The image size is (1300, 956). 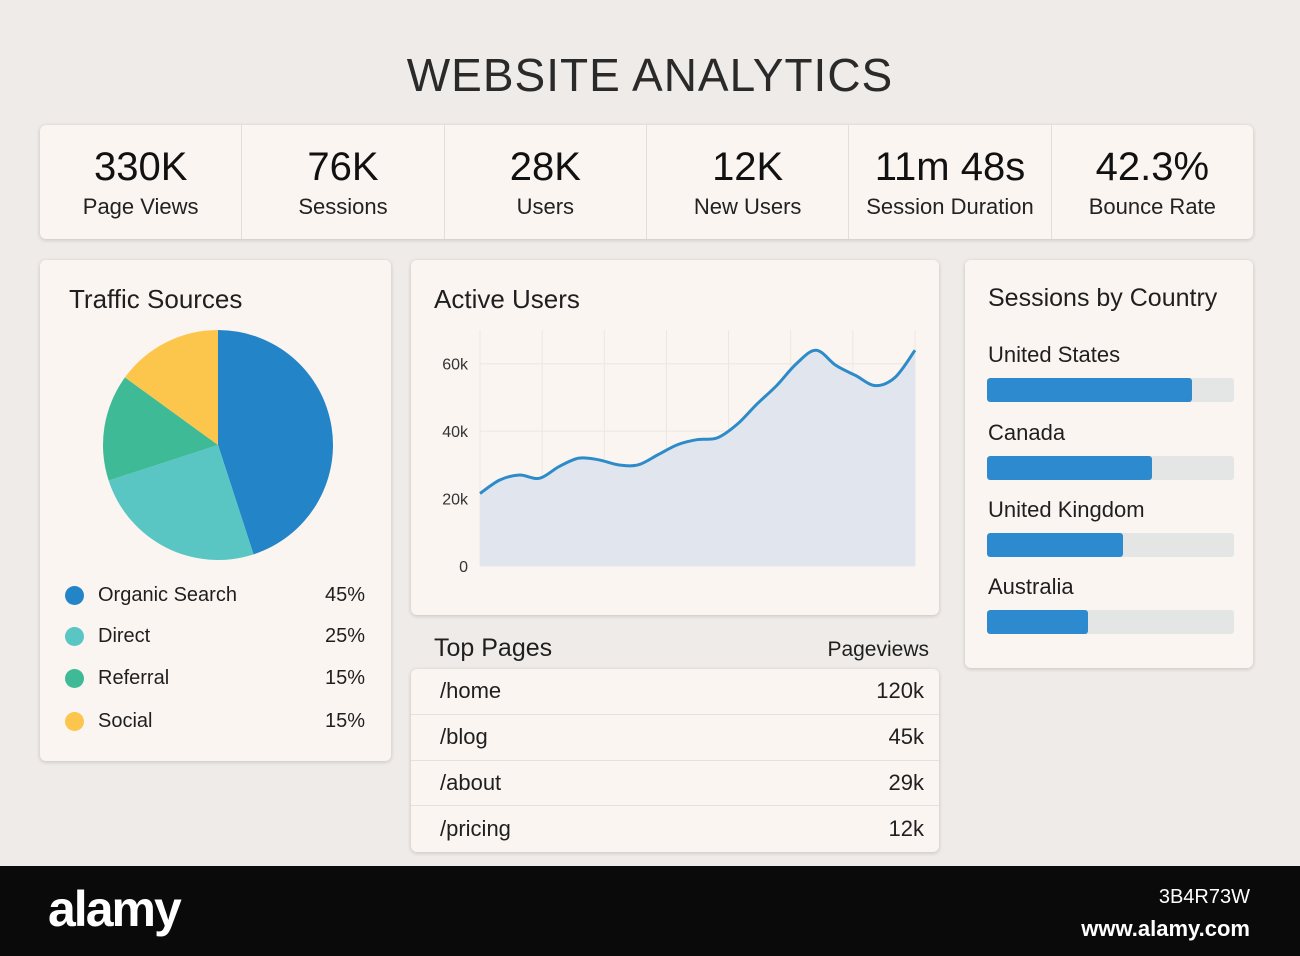 What do you see at coordinates (1103, 298) in the screenshot?
I see `sessions-by-country-title: Sessions by Country` at bounding box center [1103, 298].